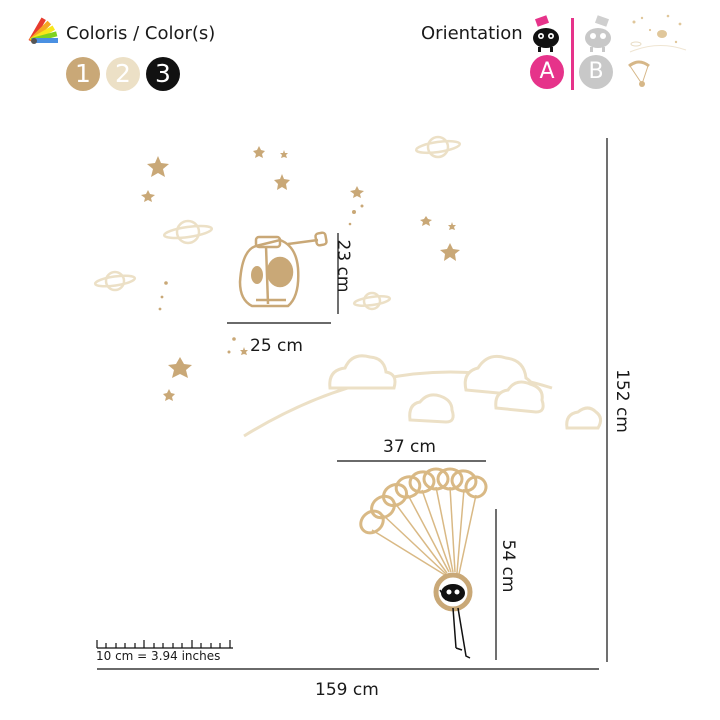 This screenshot has height=720, width=720. Describe the element at coordinates (141, 33) in the screenshot. I see `colors-label: Coloris / Color(s)` at that location.